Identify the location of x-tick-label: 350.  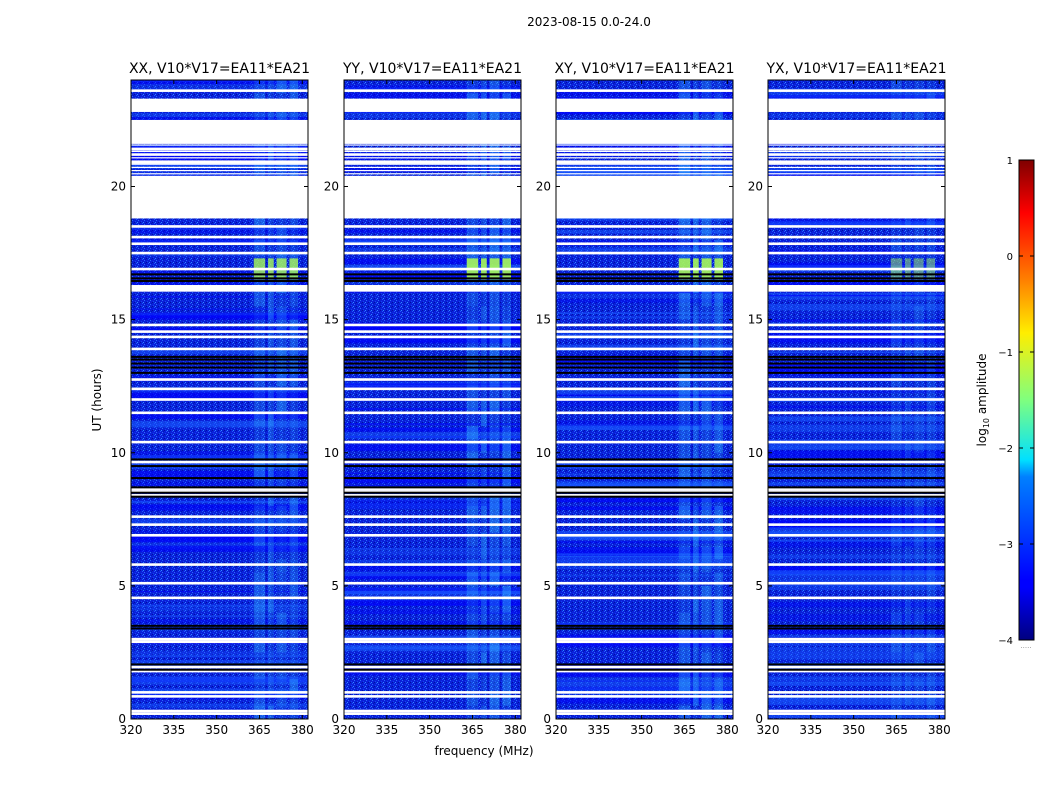
(641, 730).